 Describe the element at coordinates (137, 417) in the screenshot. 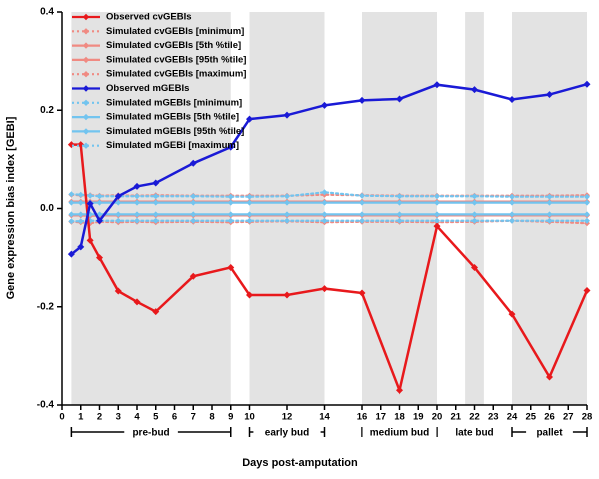

I see `x-tick-label: 4` at that location.